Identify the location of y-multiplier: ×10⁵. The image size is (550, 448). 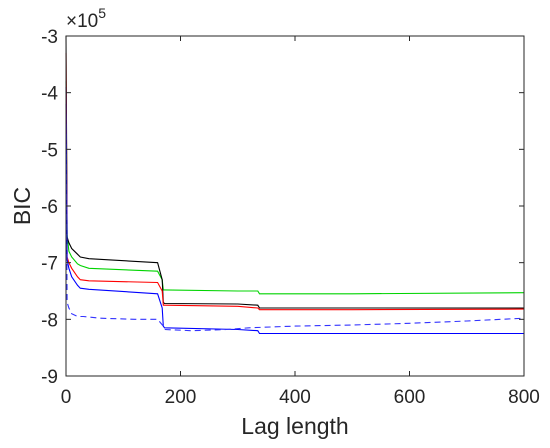
(86, 18).